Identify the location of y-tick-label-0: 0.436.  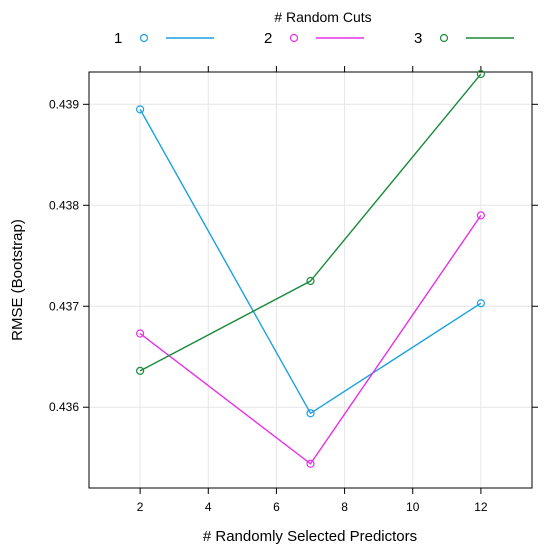
(64, 407).